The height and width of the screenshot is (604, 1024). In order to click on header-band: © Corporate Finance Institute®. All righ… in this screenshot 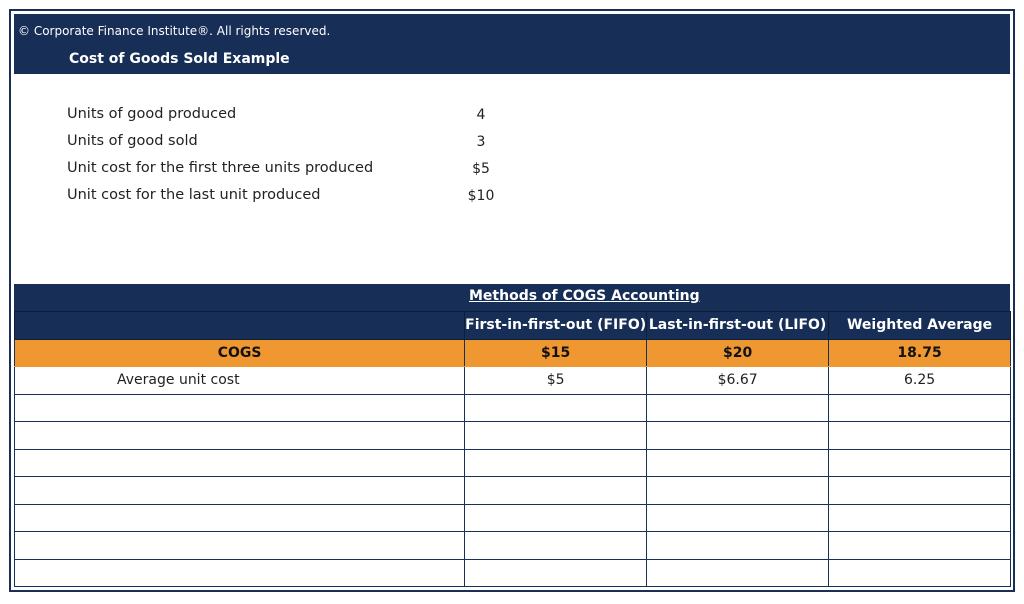, I will do `click(512, 44)`.